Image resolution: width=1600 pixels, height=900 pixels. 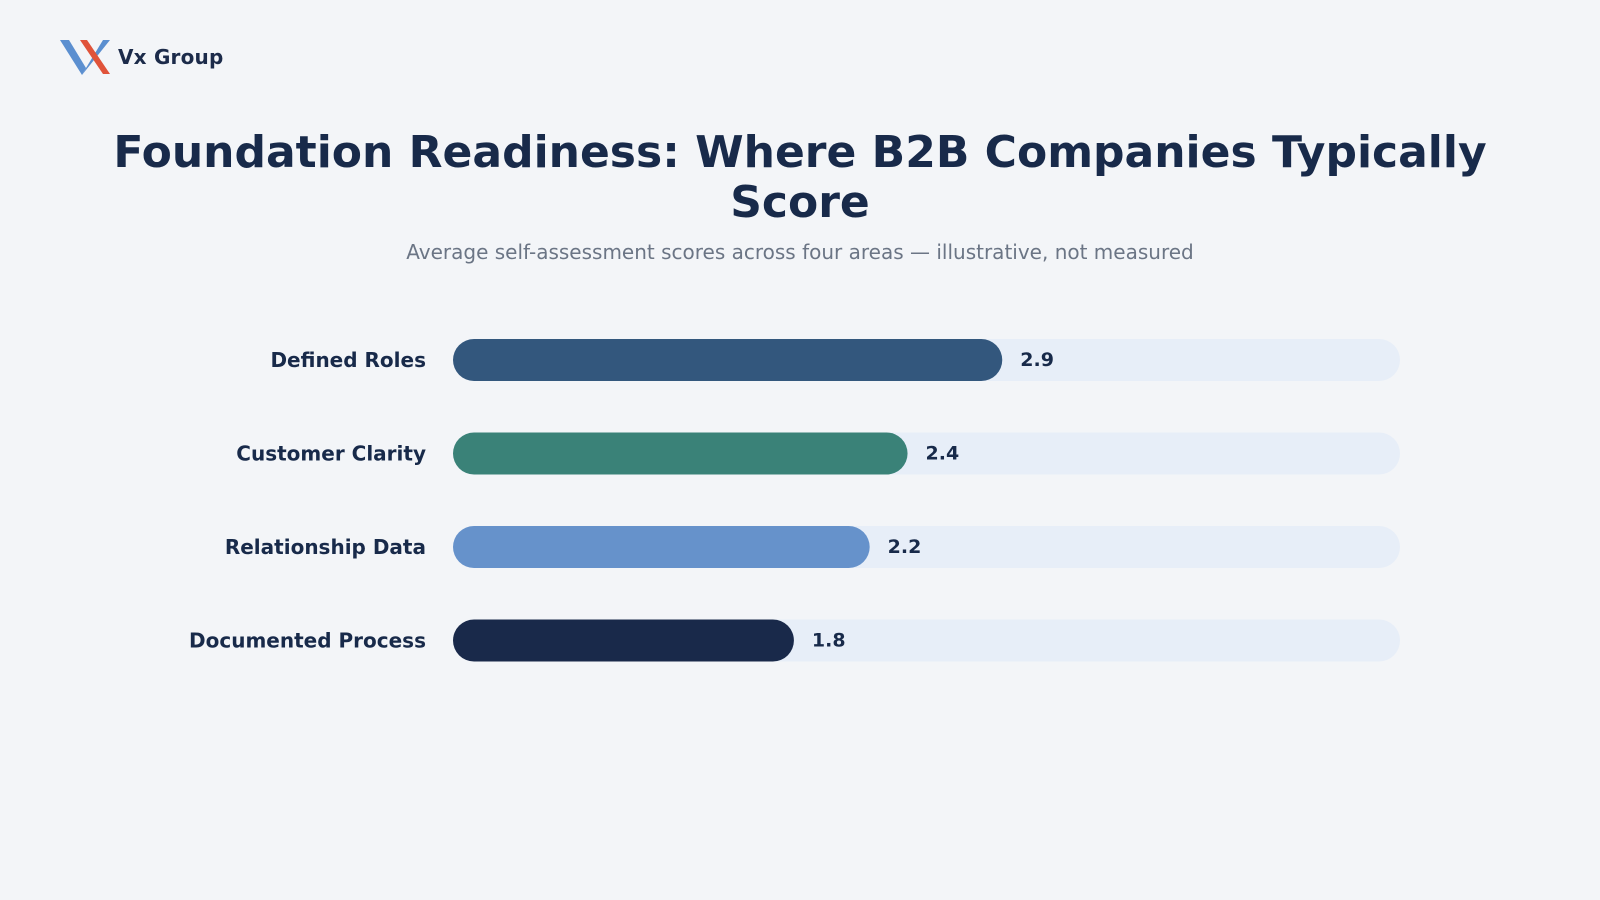 I want to click on category-label-customer-clarity: Customer Clarity, so click(x=331, y=454).